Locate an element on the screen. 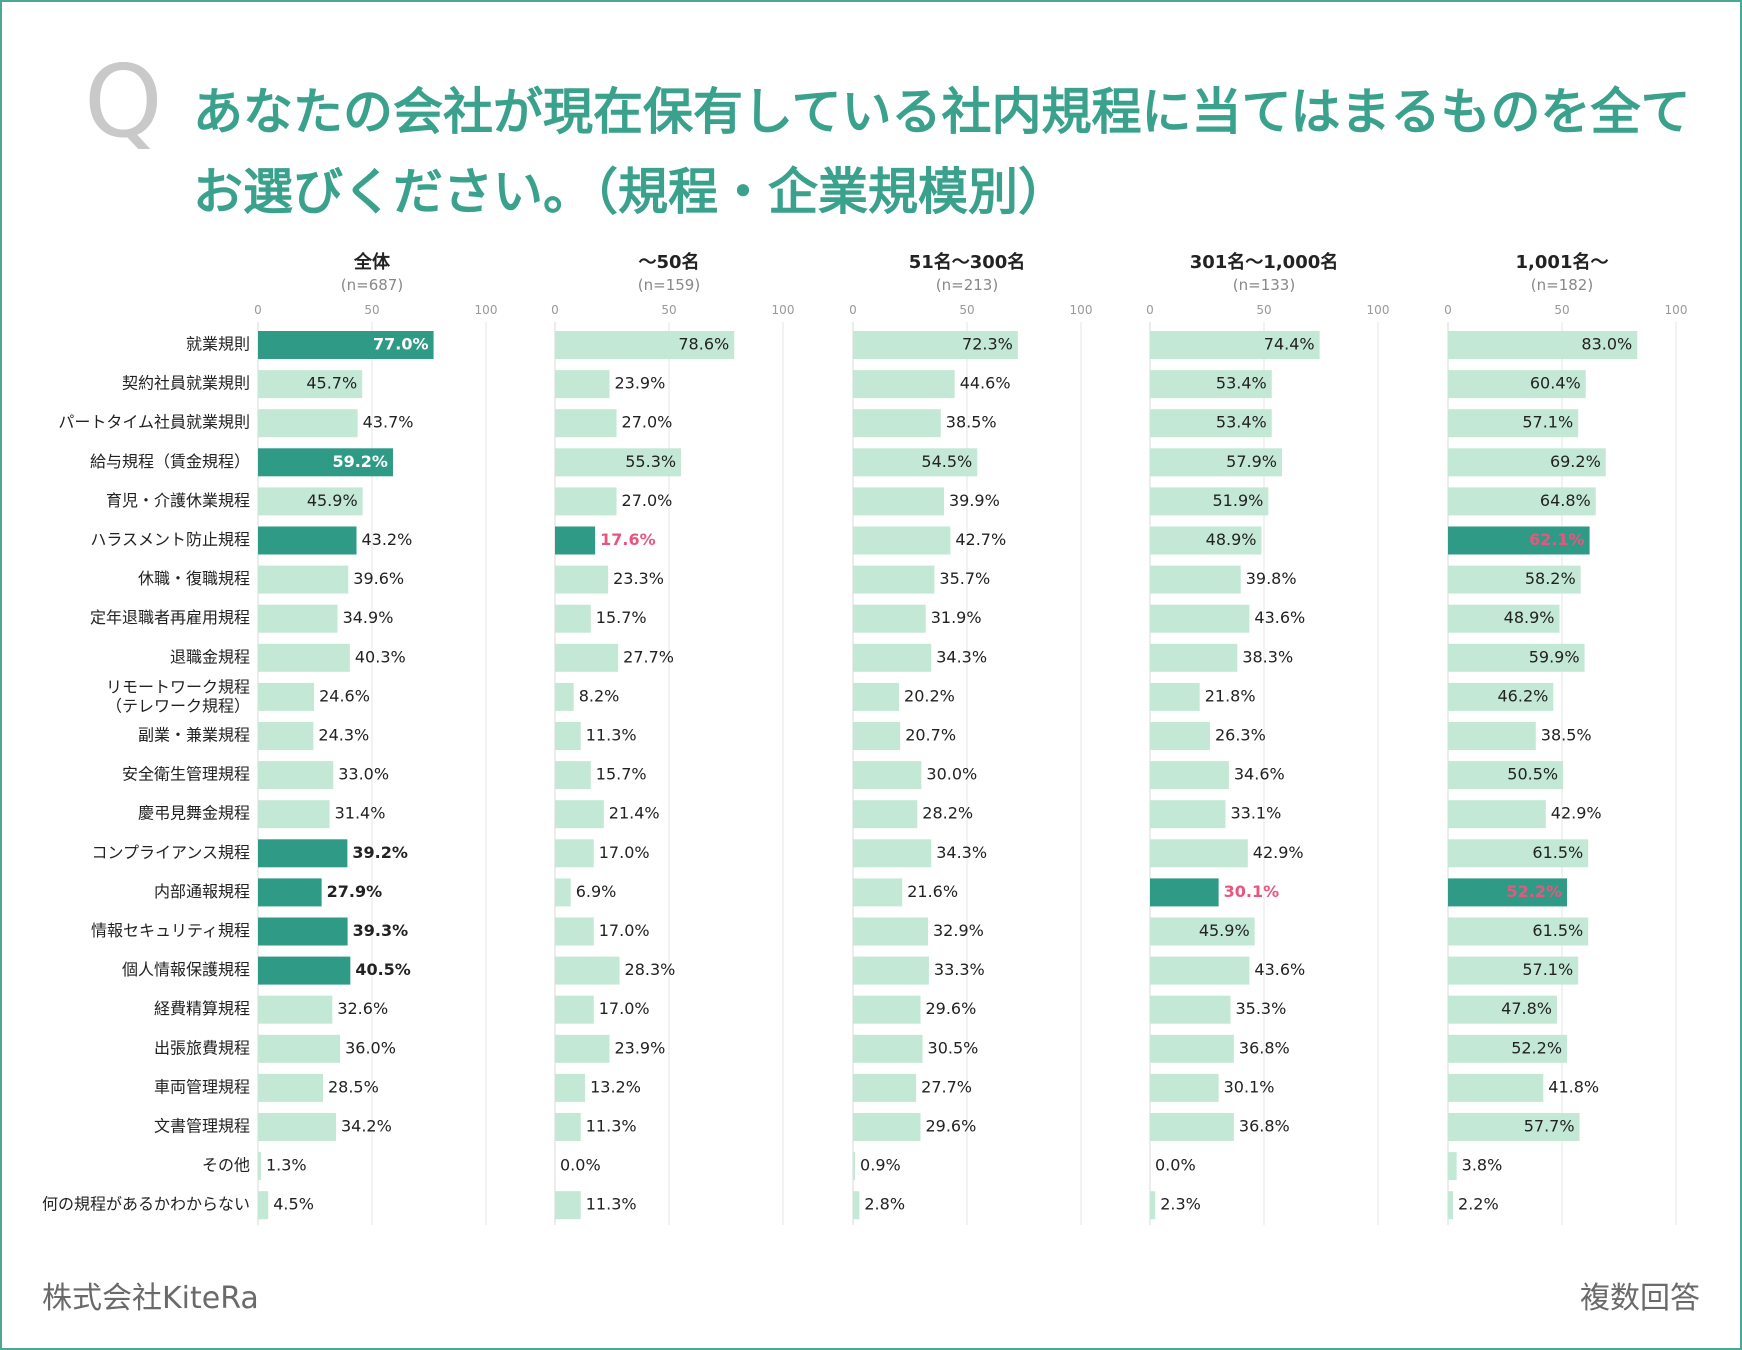  category-label-cat-11: 安全衛生管理規程 is located at coordinates (186, 774).